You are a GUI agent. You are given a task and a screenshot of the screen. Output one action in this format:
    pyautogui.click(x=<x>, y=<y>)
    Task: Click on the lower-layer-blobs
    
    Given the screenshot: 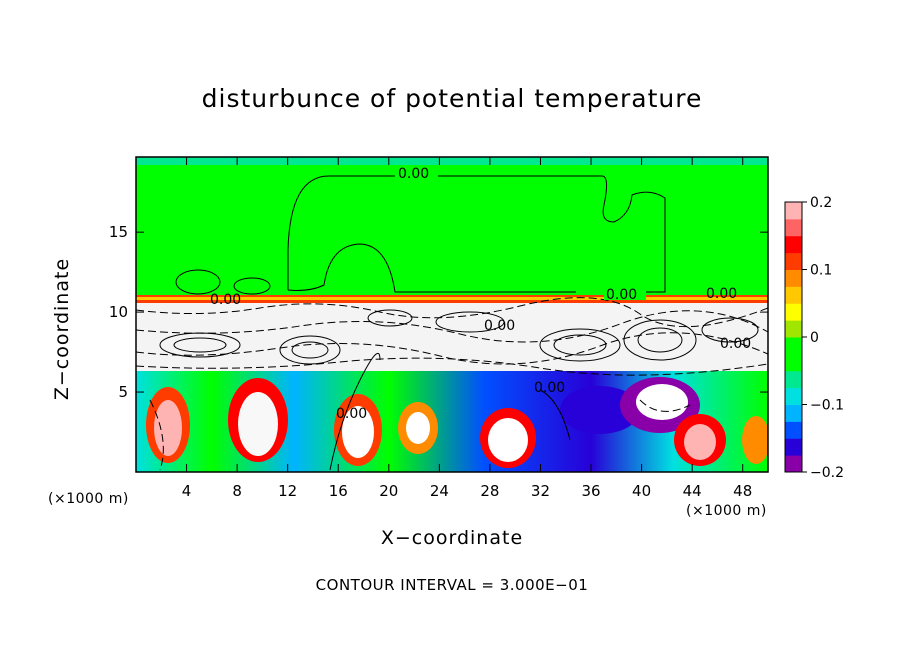 What is the action you would take?
    pyautogui.click(x=457, y=422)
    